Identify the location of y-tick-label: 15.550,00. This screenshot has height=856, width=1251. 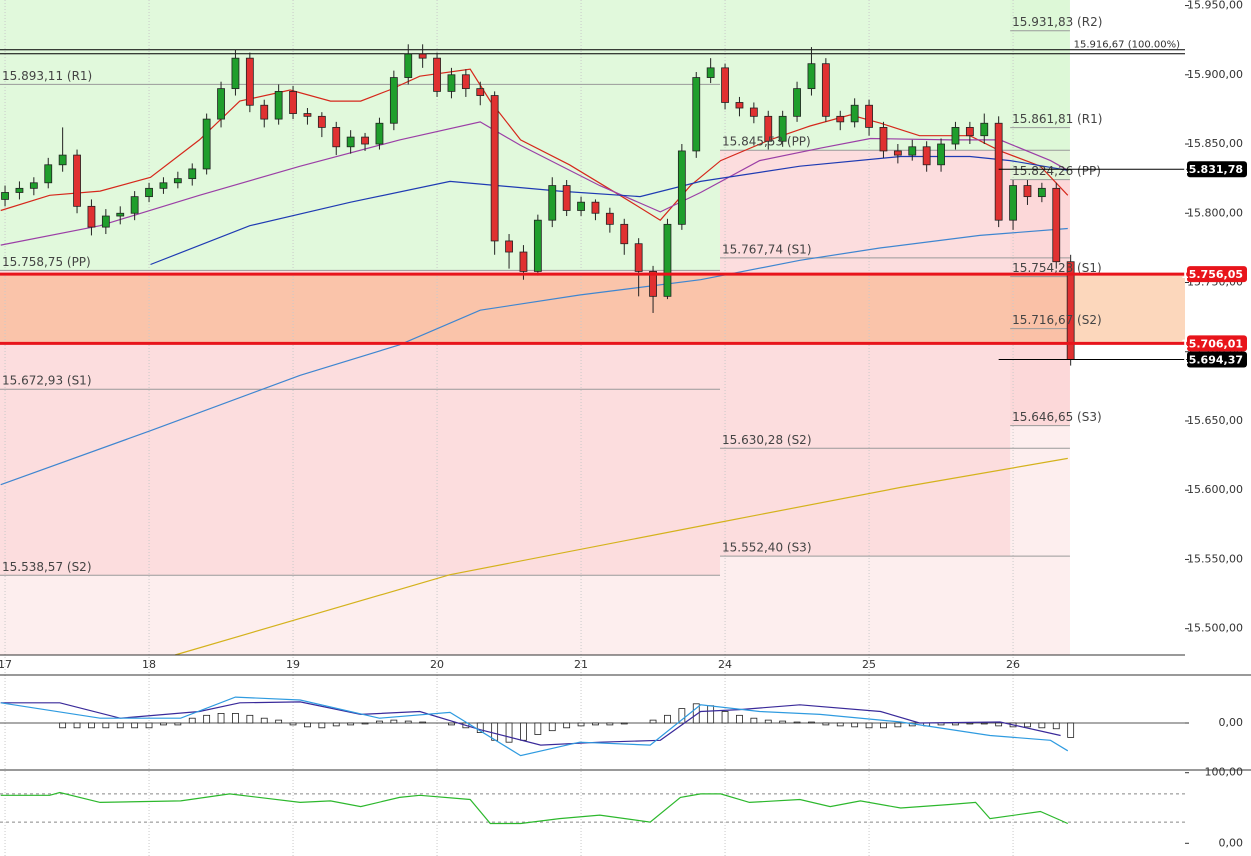
(1215, 558).